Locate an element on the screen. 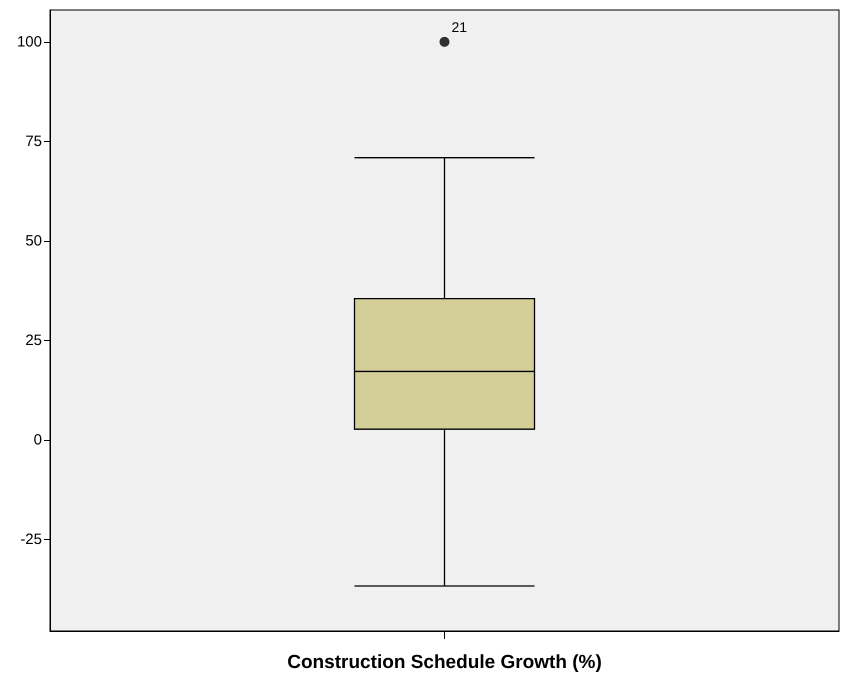 Image resolution: width=849 pixels, height=685 pixels. y-tick-label: 75 is located at coordinates (33, 141).